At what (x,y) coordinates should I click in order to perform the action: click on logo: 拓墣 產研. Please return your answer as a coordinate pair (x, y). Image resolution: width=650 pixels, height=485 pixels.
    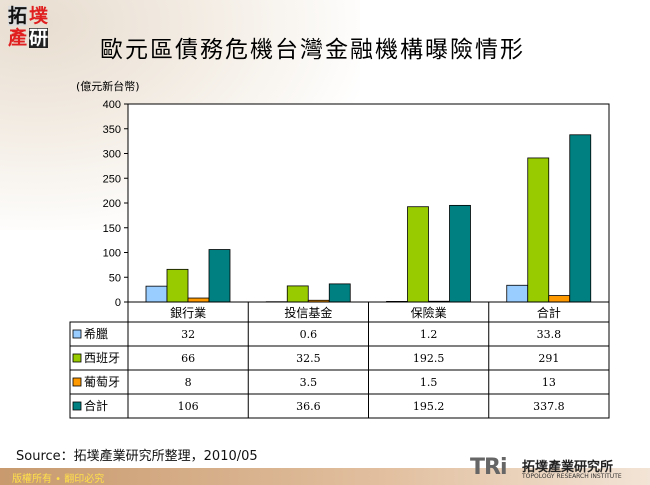
    Looking at the image, I should click on (28, 27).